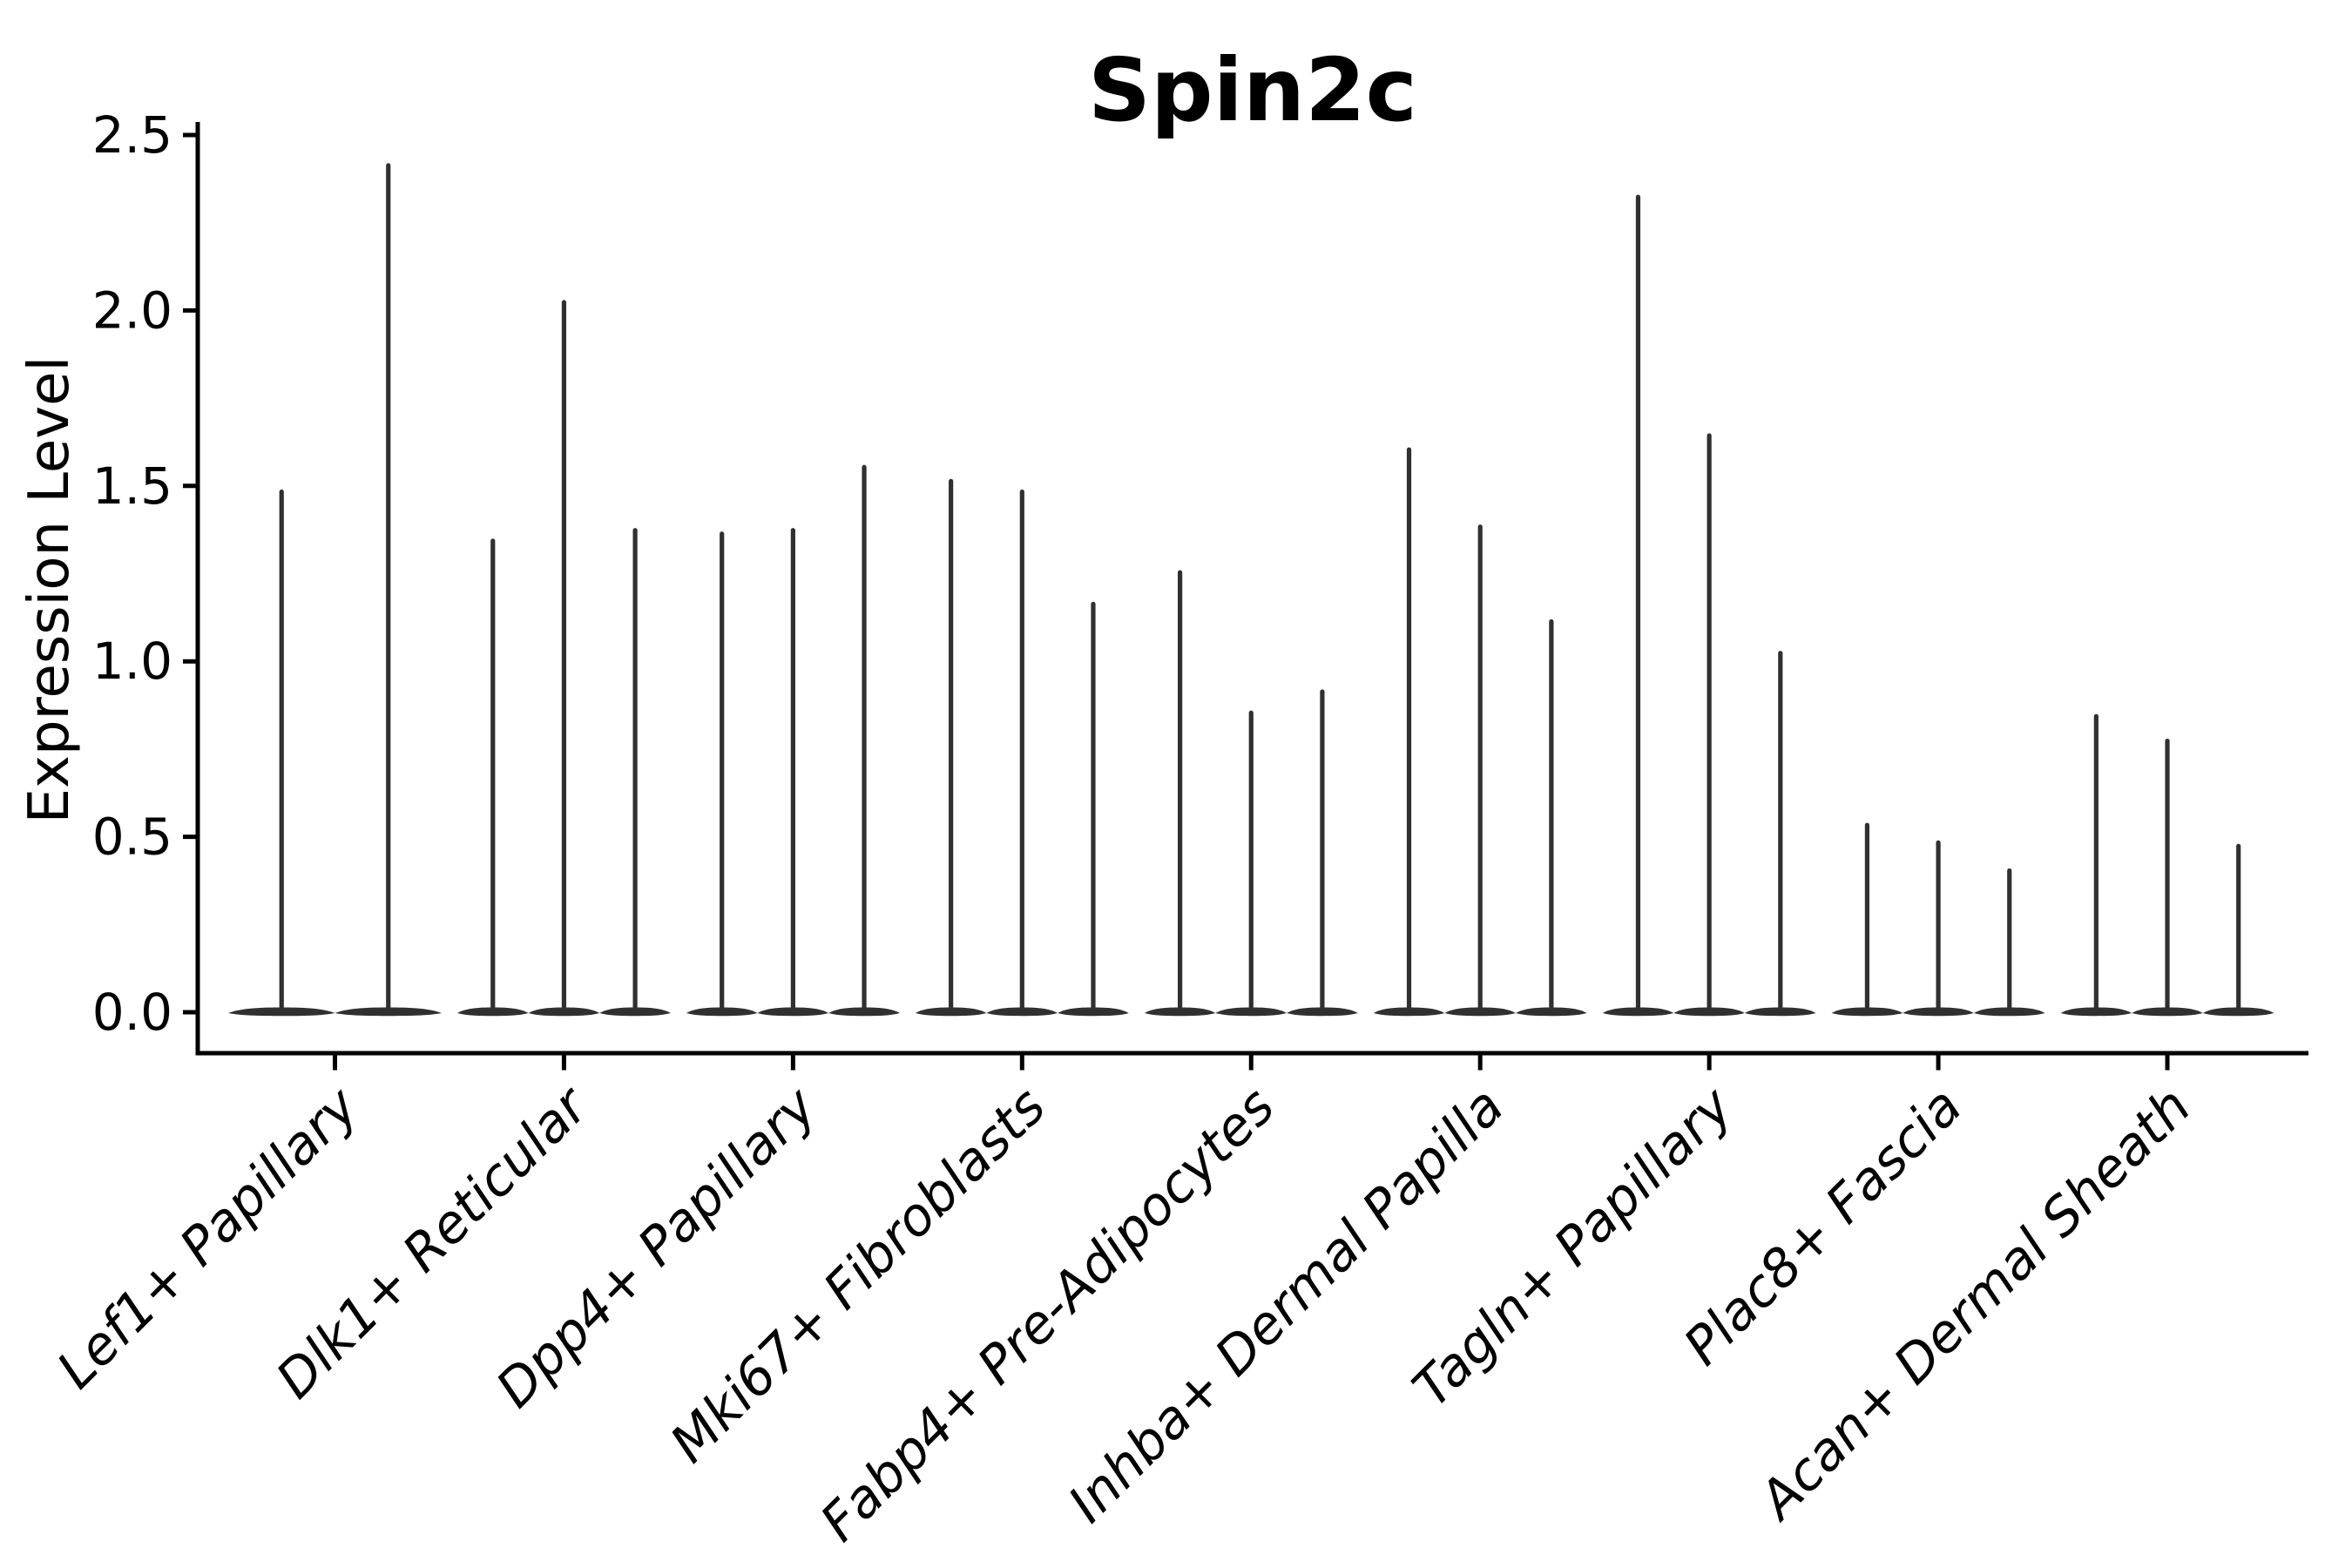 This screenshot has height=1568, width=2352. I want to click on y-axis-label: Expression Level, so click(49, 590).